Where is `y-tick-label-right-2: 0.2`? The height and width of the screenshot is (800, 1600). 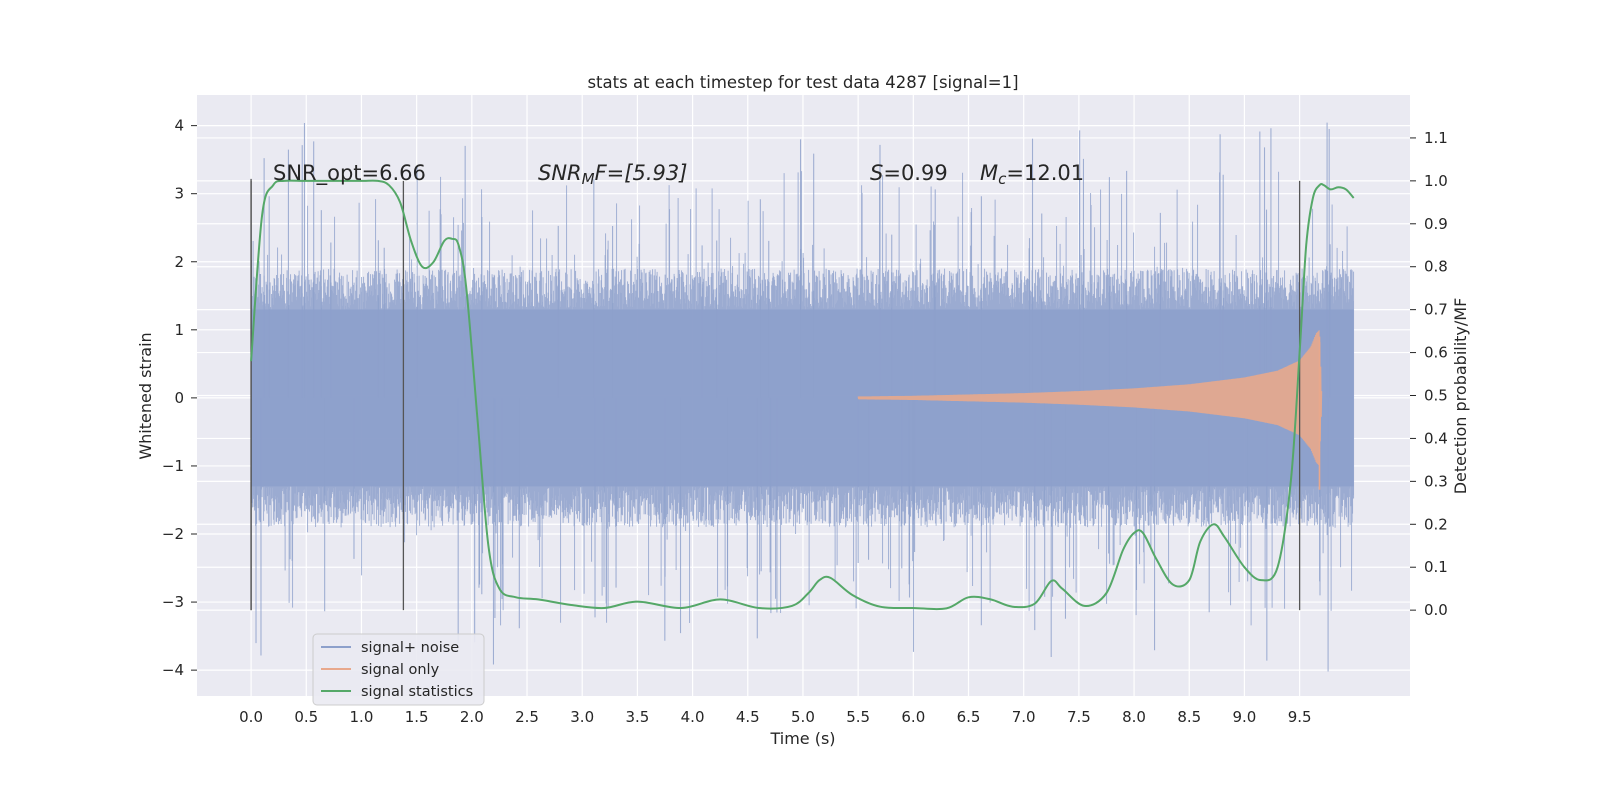
y-tick-label-right-2: 0.2 is located at coordinates (1436, 524).